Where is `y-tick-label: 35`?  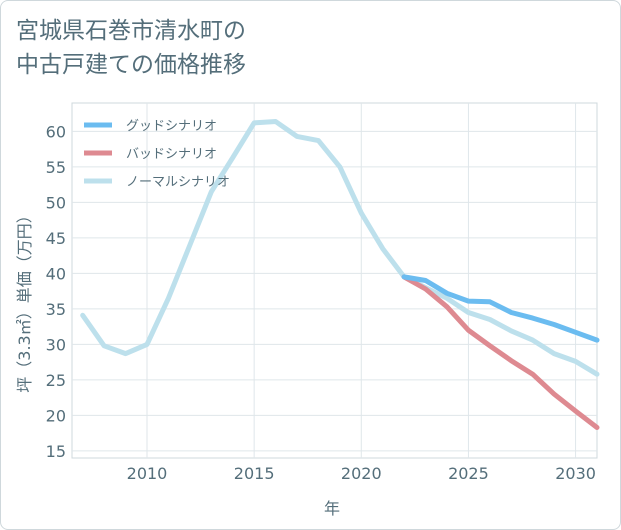
y-tick-label: 35 is located at coordinates (56, 309).